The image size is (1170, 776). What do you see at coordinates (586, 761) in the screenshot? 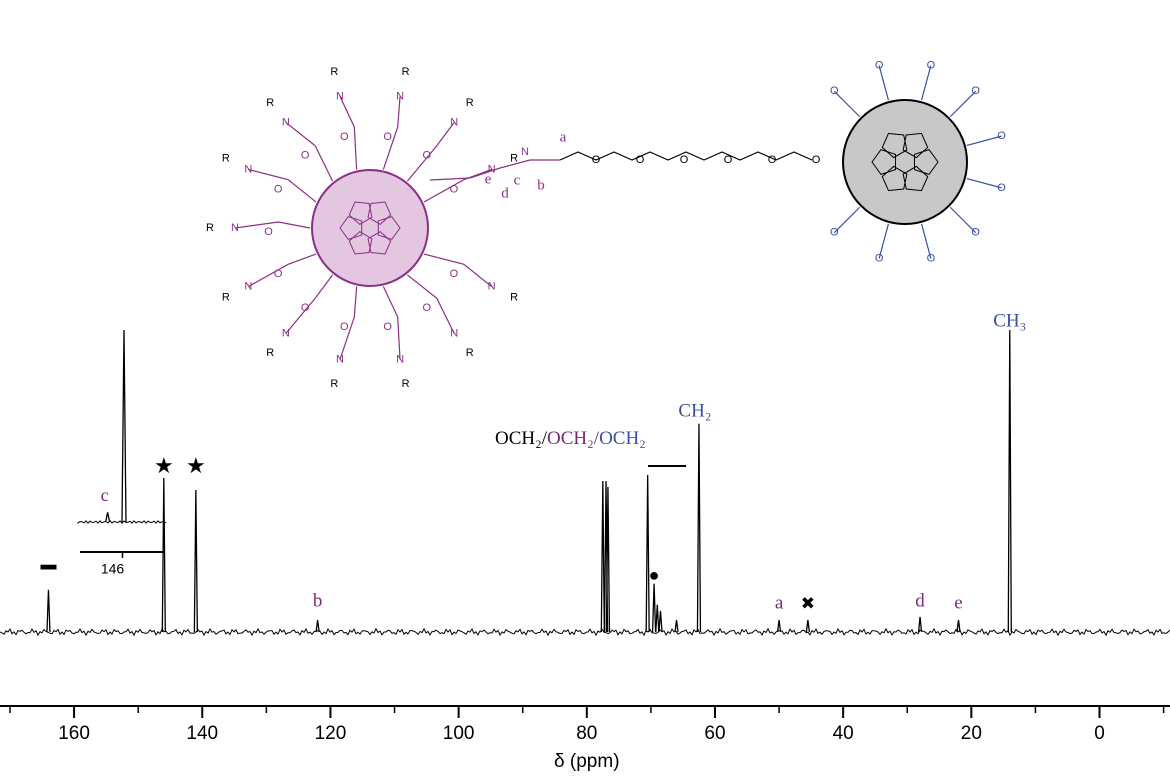
I see `x-axis-label: δ (ppm)` at bounding box center [586, 761].